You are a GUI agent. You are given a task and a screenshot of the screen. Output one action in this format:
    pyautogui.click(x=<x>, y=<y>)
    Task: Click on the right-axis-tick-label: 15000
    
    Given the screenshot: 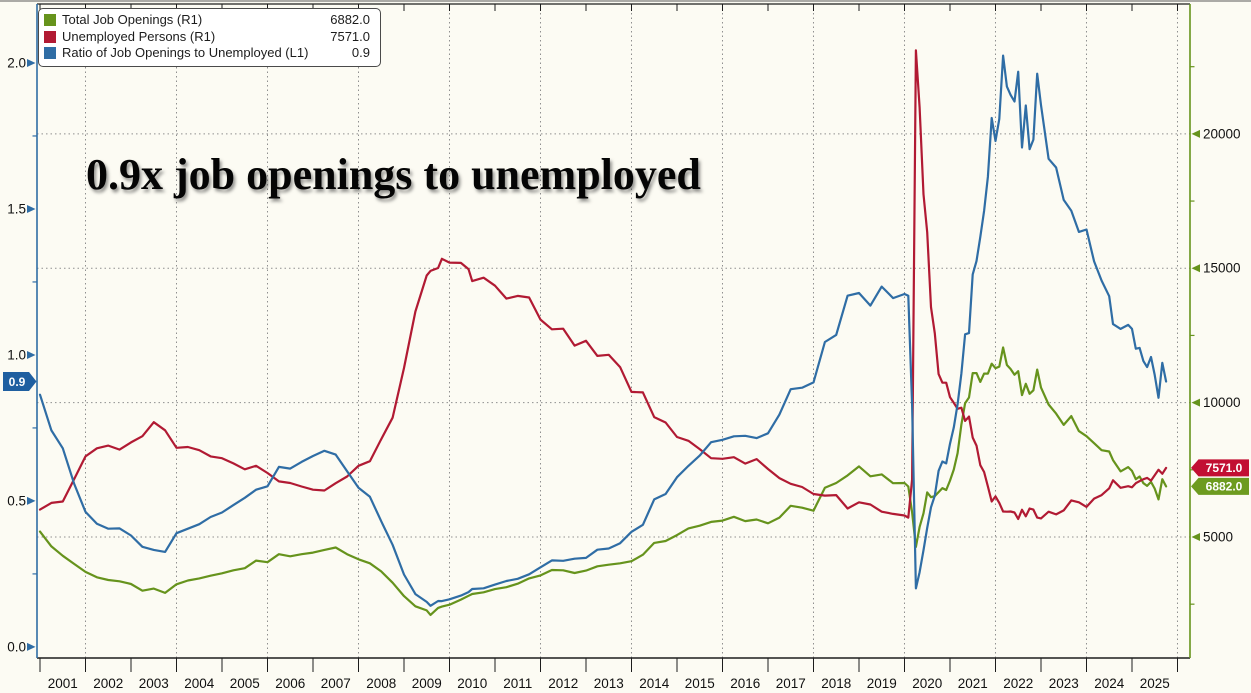 What is the action you would take?
    pyautogui.click(x=1222, y=268)
    